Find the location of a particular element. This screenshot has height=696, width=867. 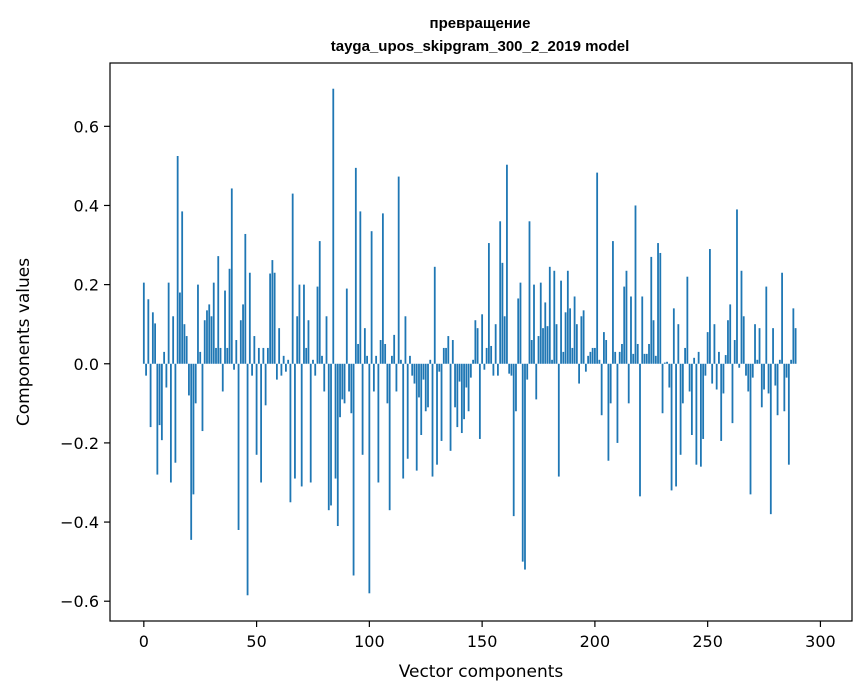

x-tick-label: 150 is located at coordinates (482, 641).